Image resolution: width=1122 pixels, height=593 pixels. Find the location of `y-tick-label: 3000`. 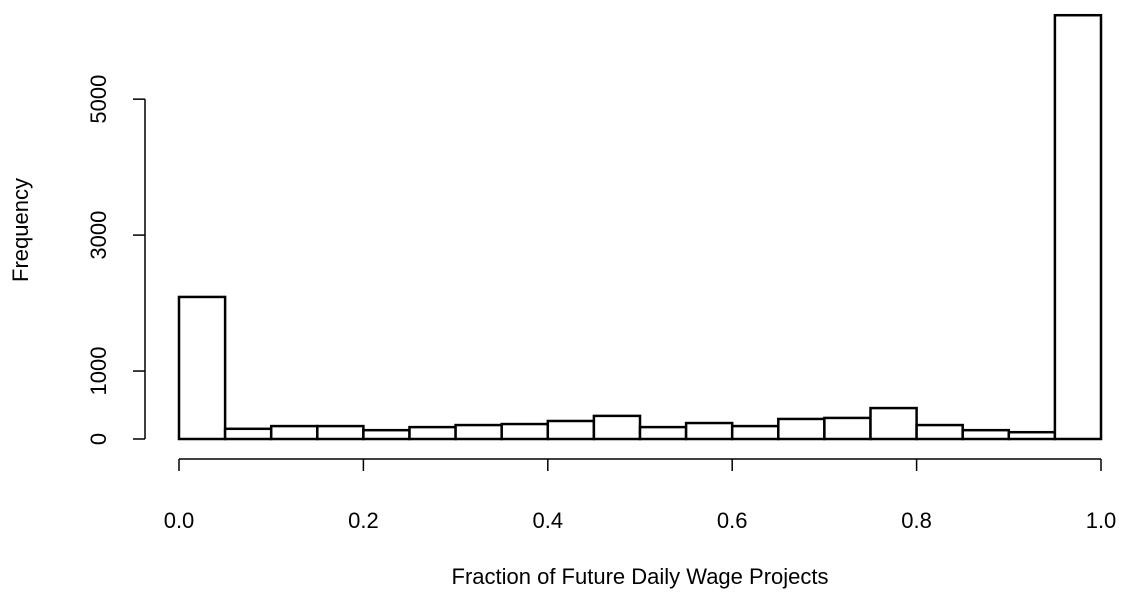

y-tick-label: 3000 is located at coordinates (98, 235).